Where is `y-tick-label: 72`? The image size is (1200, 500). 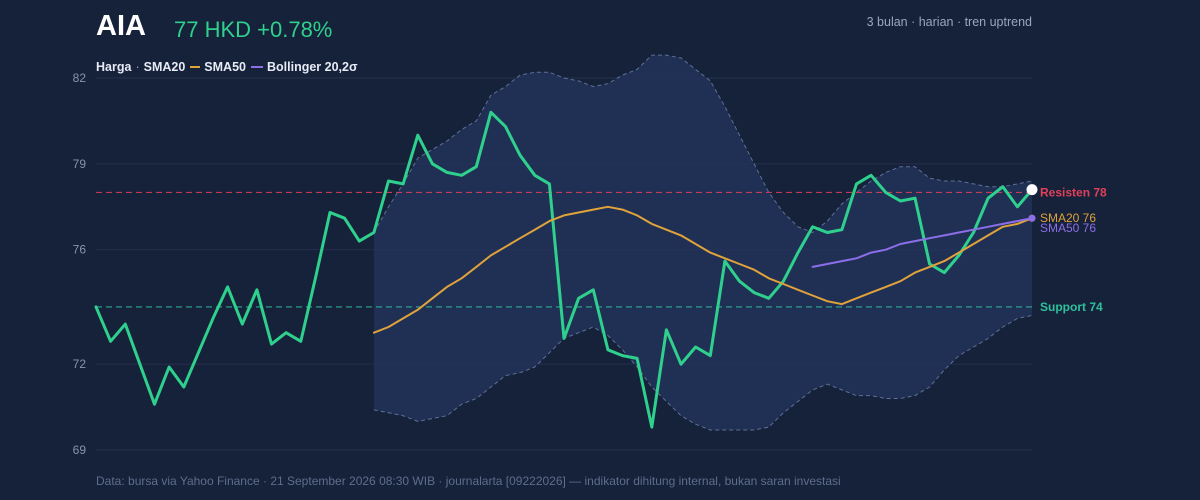
y-tick-label: 72 is located at coordinates (80, 364).